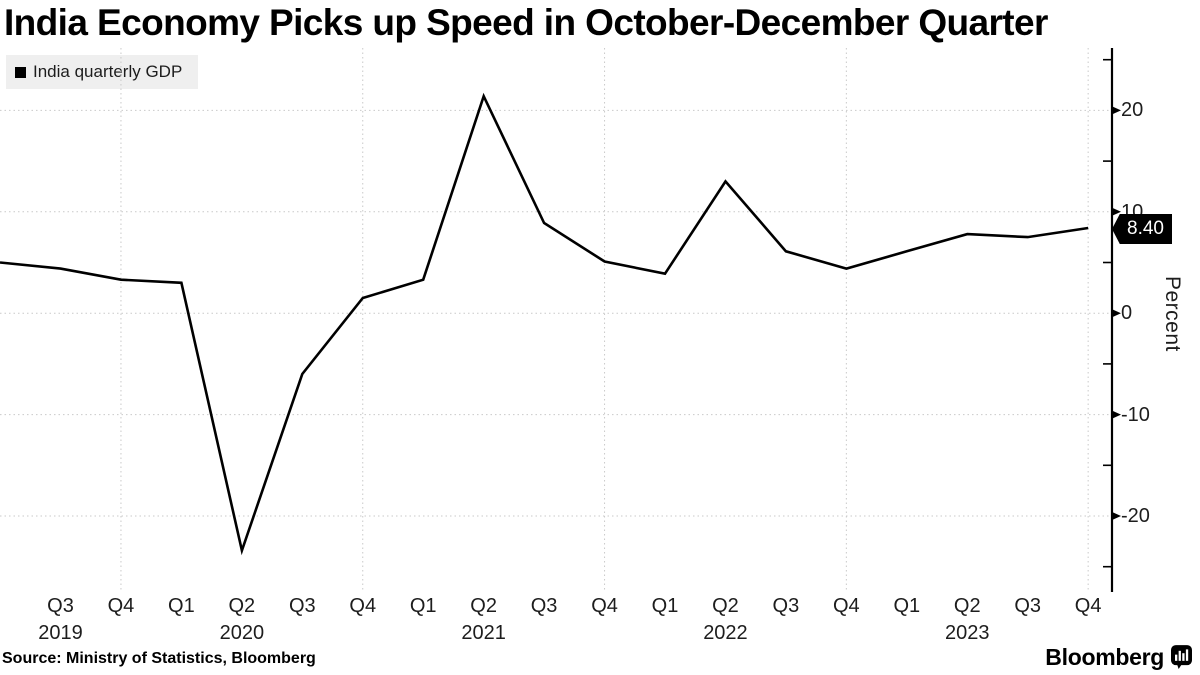 This screenshot has width=1200, height=675. What do you see at coordinates (1127, 313) in the screenshot?
I see `y-tick-label: 0` at bounding box center [1127, 313].